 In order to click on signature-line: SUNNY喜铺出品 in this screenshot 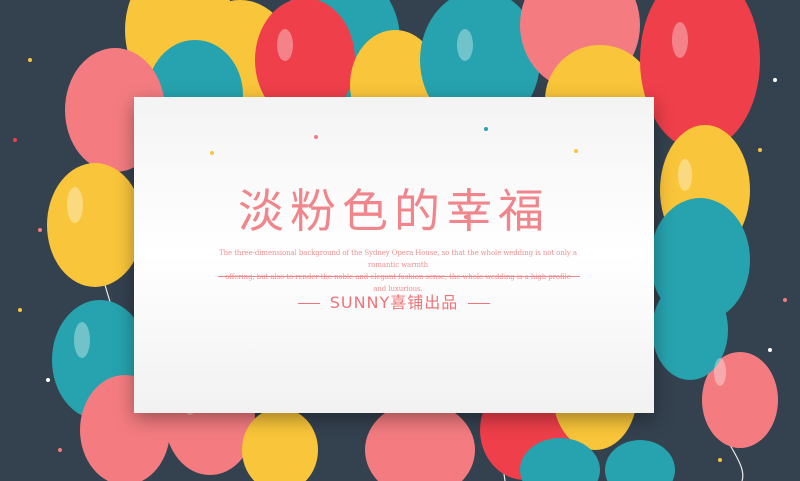, I will do `click(394, 301)`.